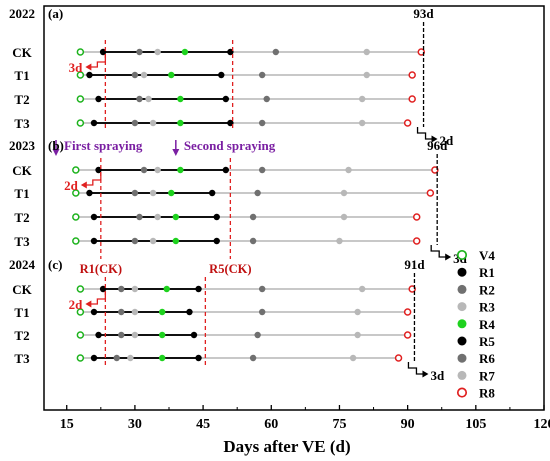 The width and height of the screenshot is (550, 461). I want to click on panel-tag: (b), so click(56, 145).